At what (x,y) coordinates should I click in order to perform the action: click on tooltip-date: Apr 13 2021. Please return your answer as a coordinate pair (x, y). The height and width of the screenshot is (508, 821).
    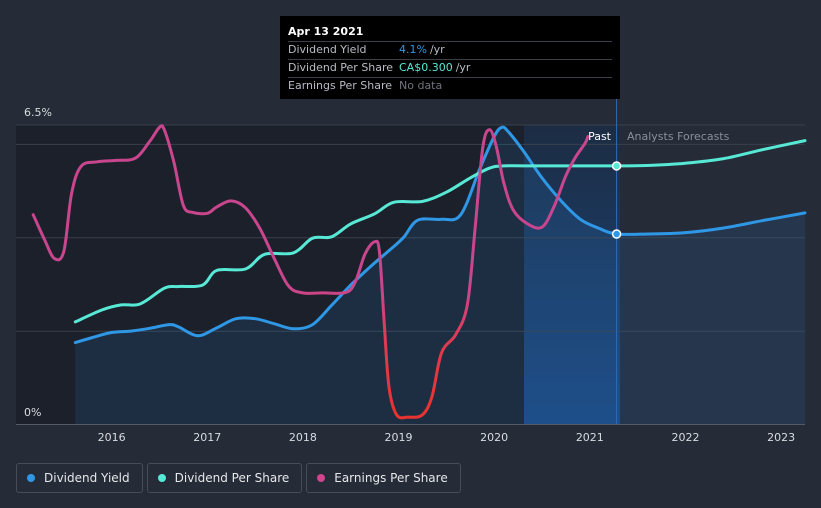
    Looking at the image, I should click on (326, 31).